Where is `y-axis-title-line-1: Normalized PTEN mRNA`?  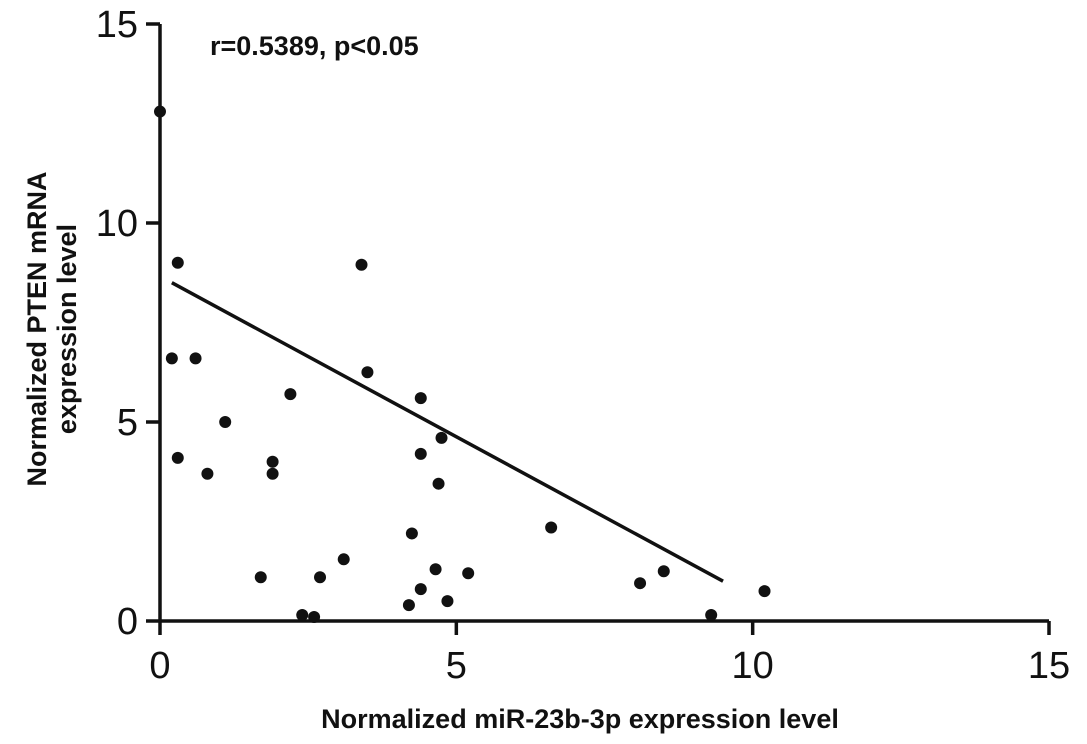
y-axis-title-line-1: Normalized PTEN mRNA is located at coordinates (37, 328).